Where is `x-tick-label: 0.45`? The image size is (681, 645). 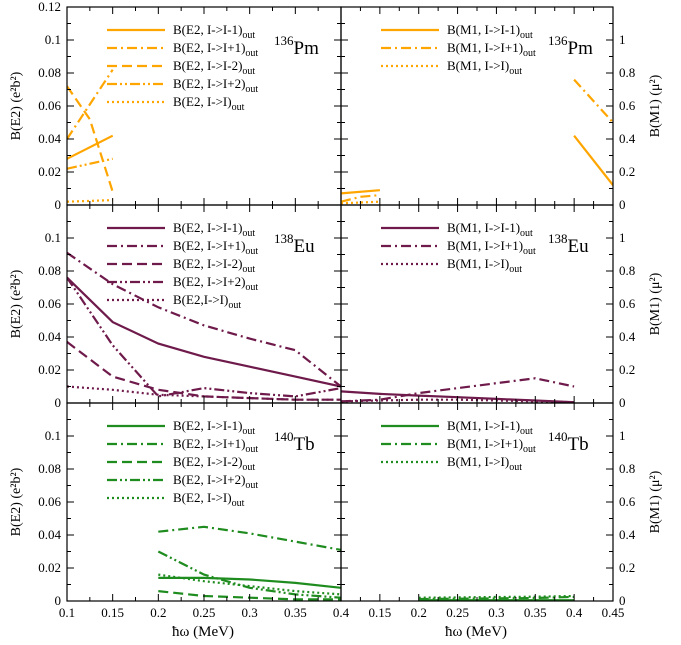
x-tick-label: 0.45 is located at coordinates (613, 612).